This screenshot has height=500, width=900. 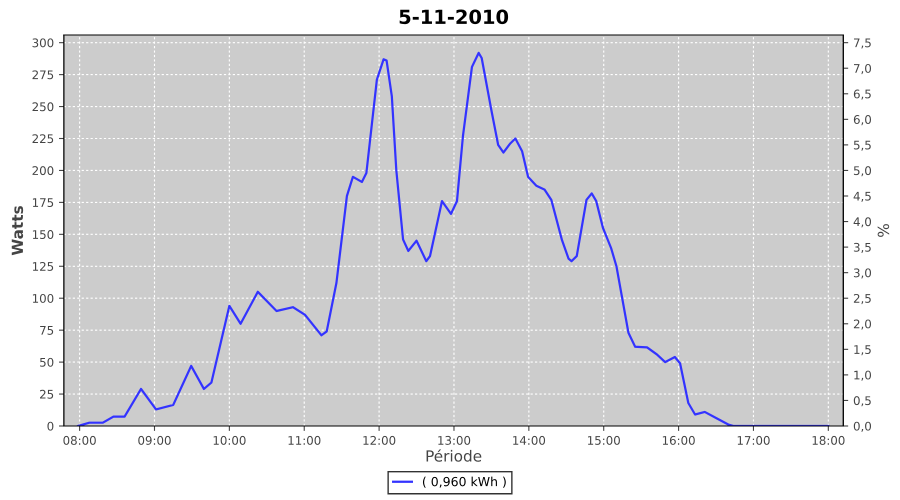 I want to click on y2-tick-label: 6,5, so click(x=862, y=95).